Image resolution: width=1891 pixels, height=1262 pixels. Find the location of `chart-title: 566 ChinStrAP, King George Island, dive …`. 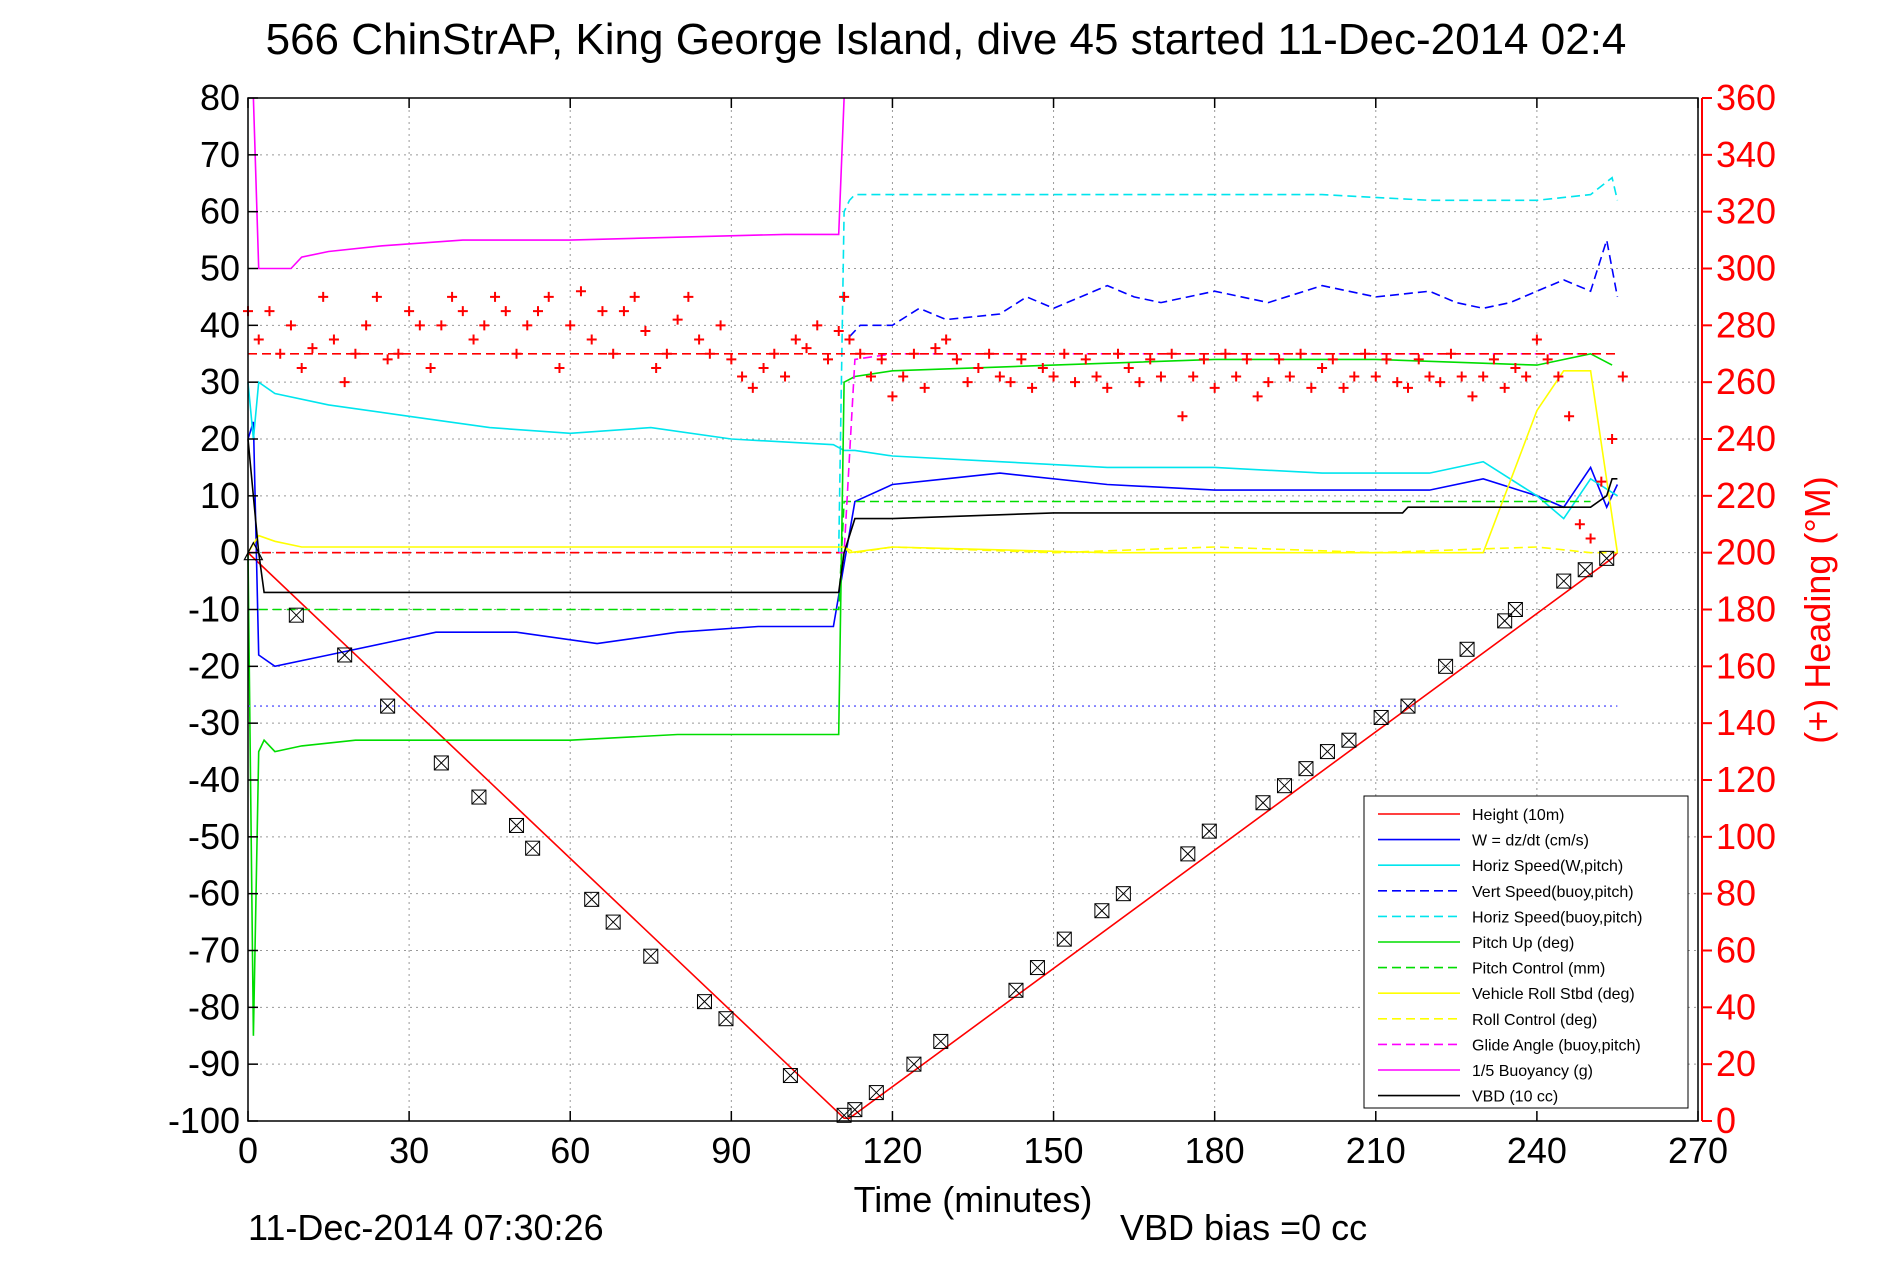

chart-title: 566 ChinStrAP, King George Island, dive … is located at coordinates (946, 39).